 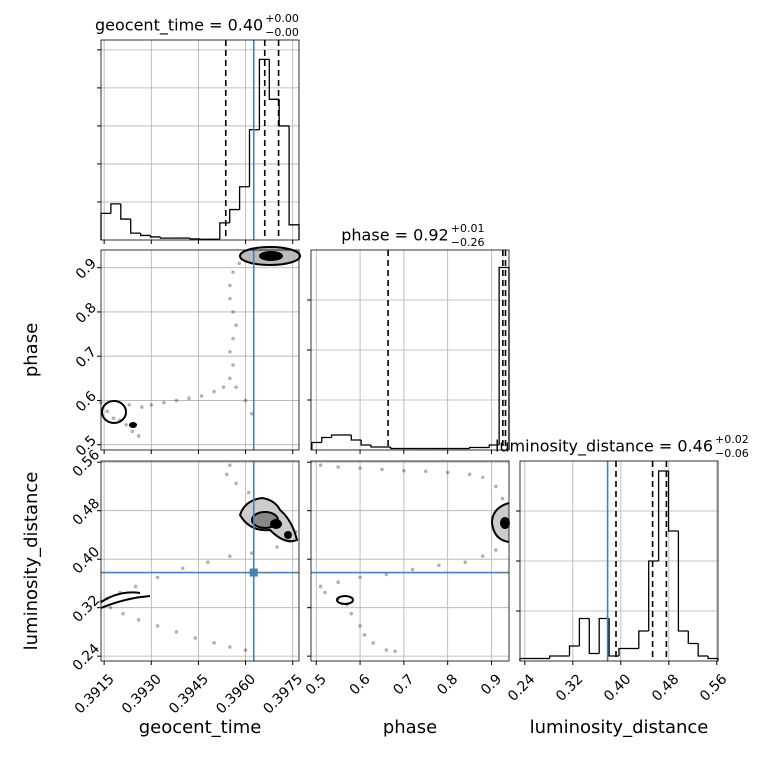 What do you see at coordinates (617, 687) in the screenshot?
I see `x-tick-label: 0.40` at bounding box center [617, 687].